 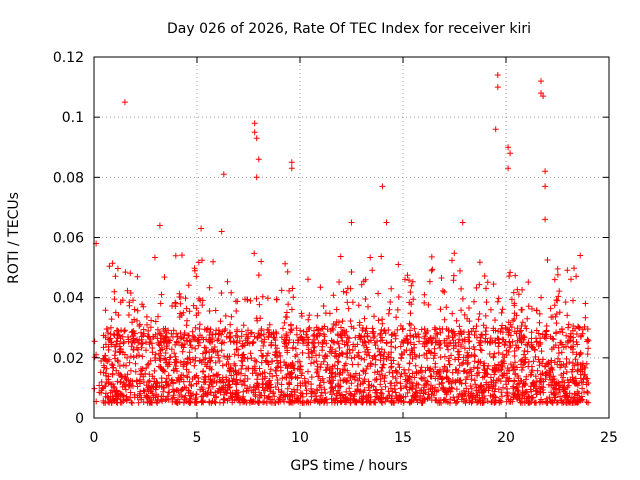 What do you see at coordinates (73, 118) in the screenshot?
I see `y-tick-label: 0.1` at bounding box center [73, 118].